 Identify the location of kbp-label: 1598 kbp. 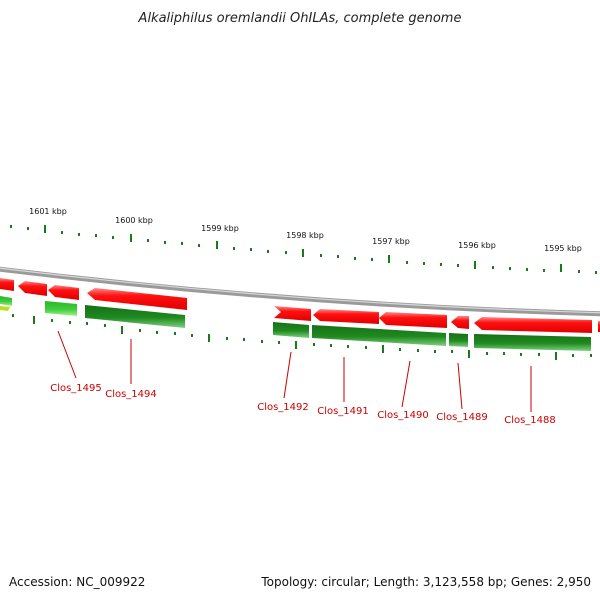
(305, 235).